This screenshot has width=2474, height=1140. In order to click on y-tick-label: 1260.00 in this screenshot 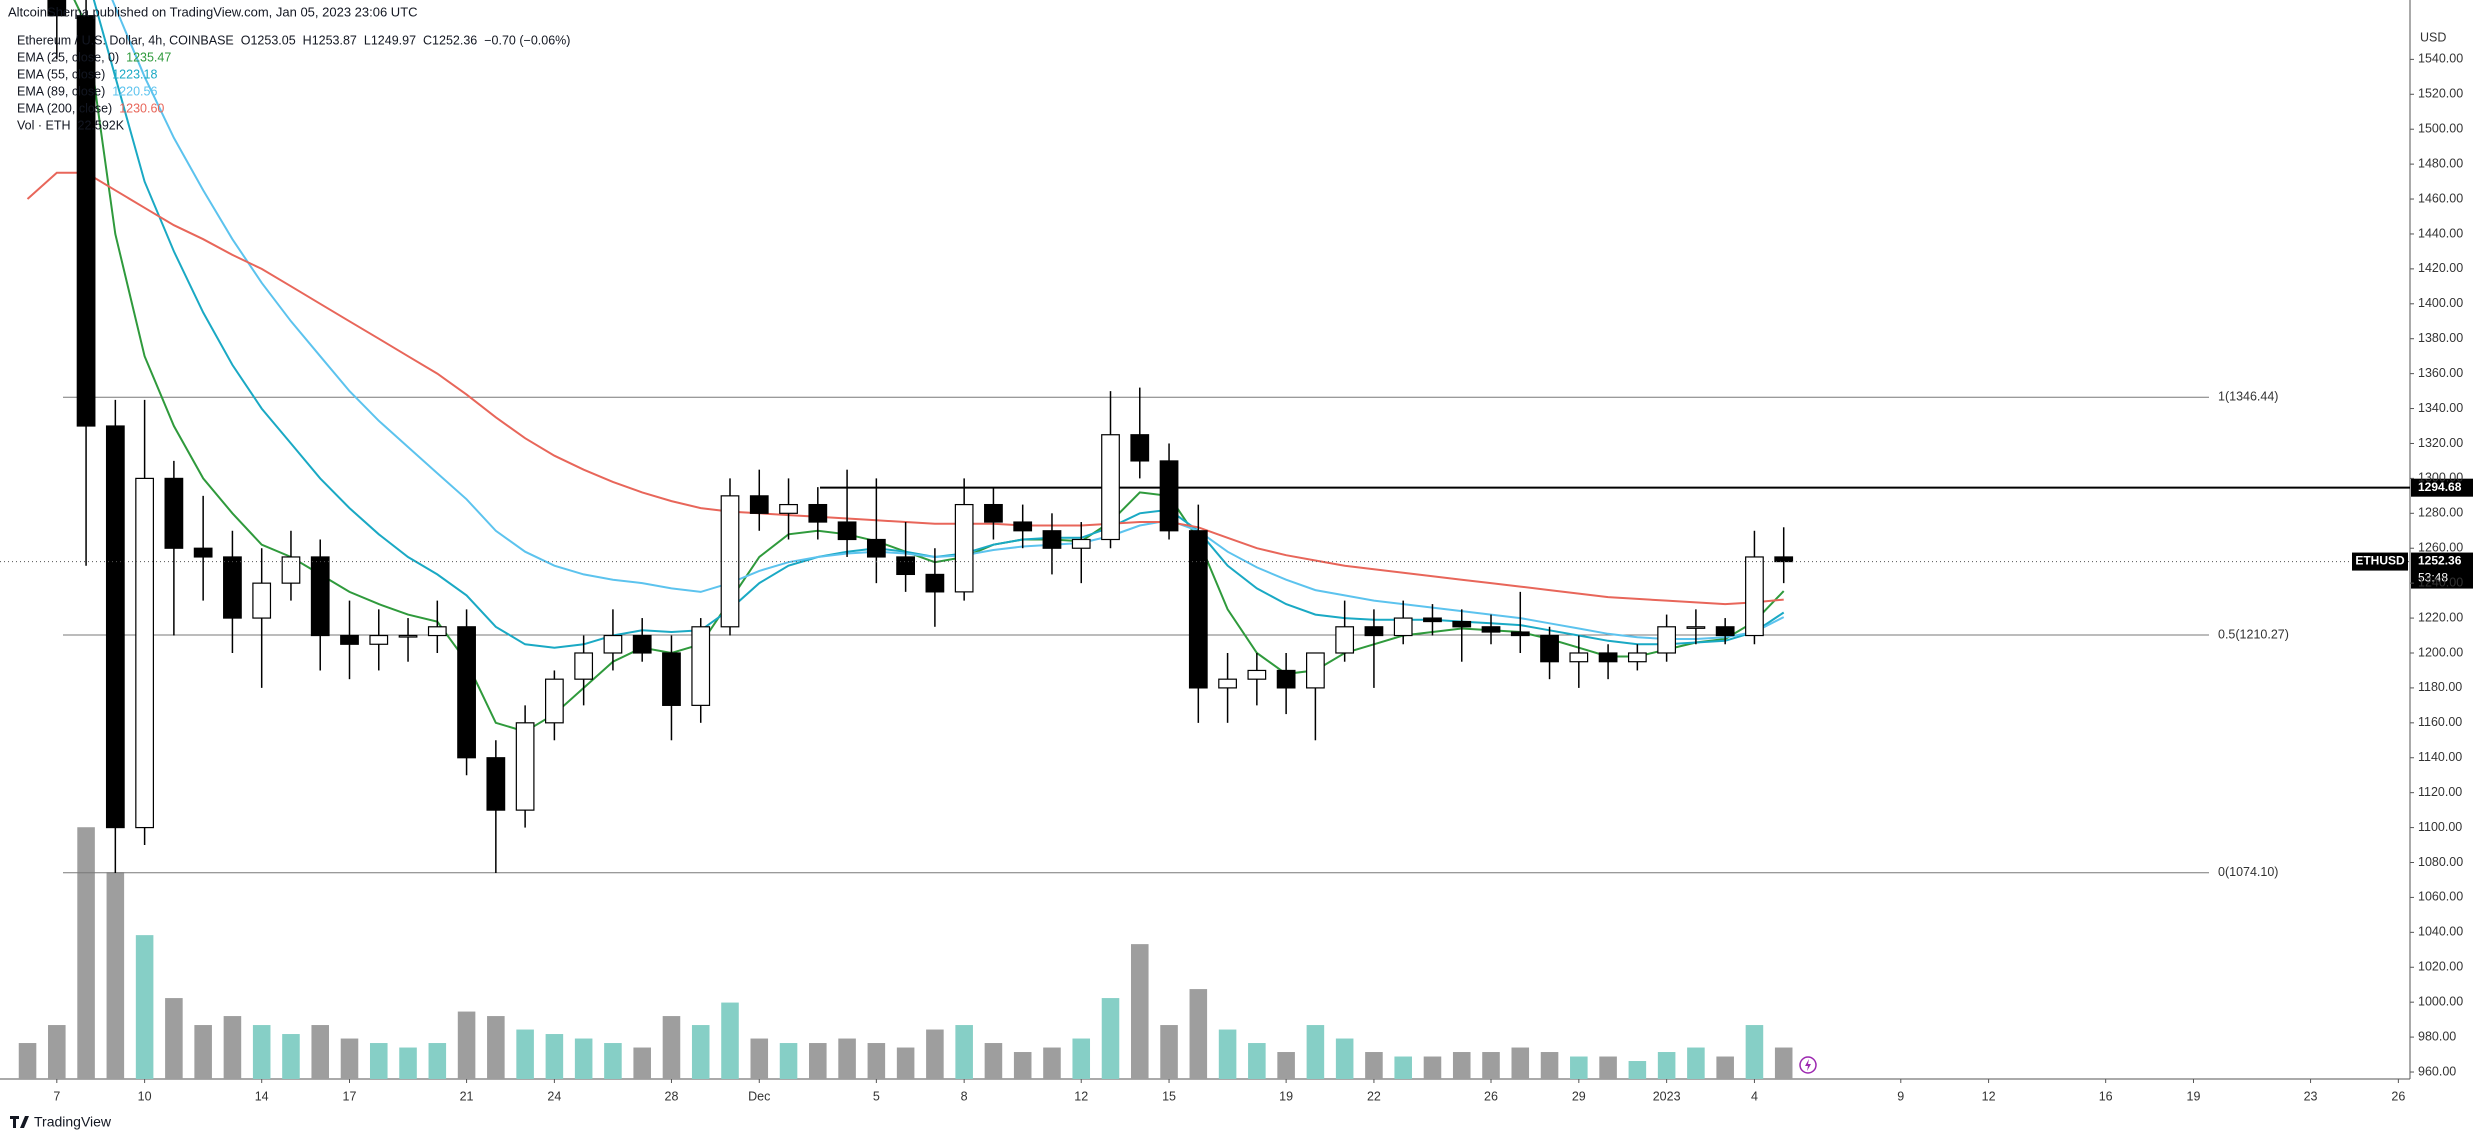, I will do `click(2440, 548)`.